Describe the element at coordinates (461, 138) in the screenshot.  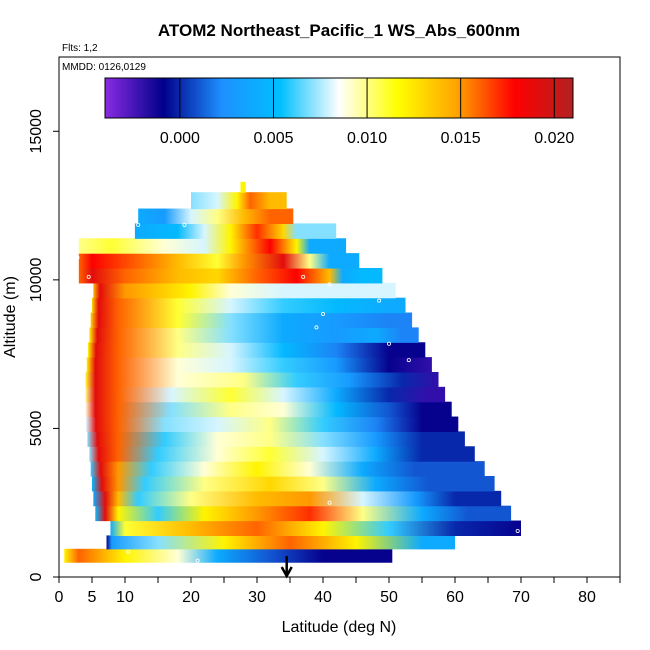
I see `colorbar-tick-label: 0.015` at that location.